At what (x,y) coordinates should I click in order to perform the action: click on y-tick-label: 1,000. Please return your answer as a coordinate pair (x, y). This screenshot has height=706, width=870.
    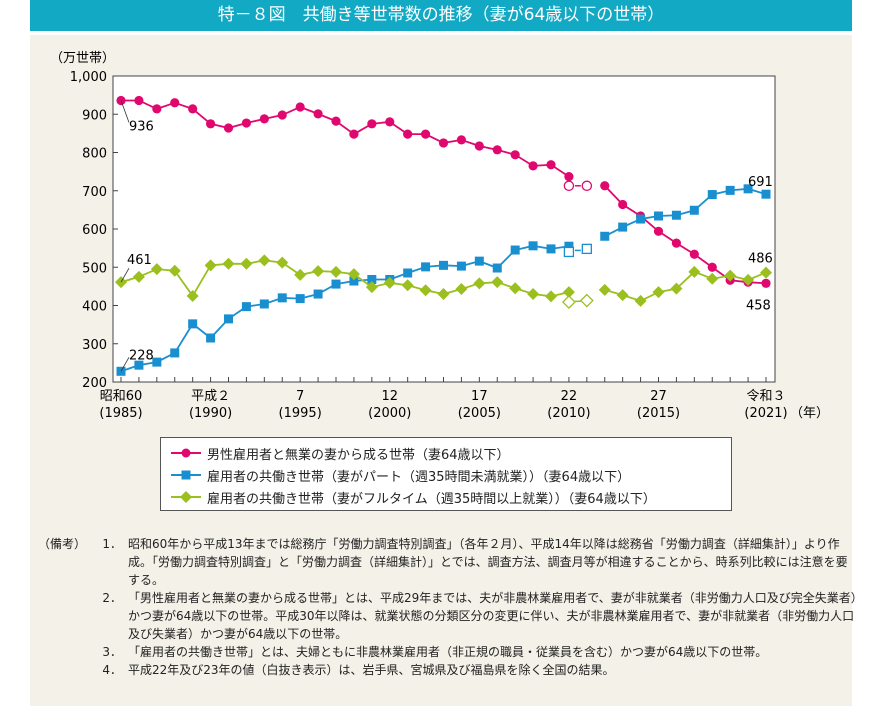
    Looking at the image, I should click on (88, 77).